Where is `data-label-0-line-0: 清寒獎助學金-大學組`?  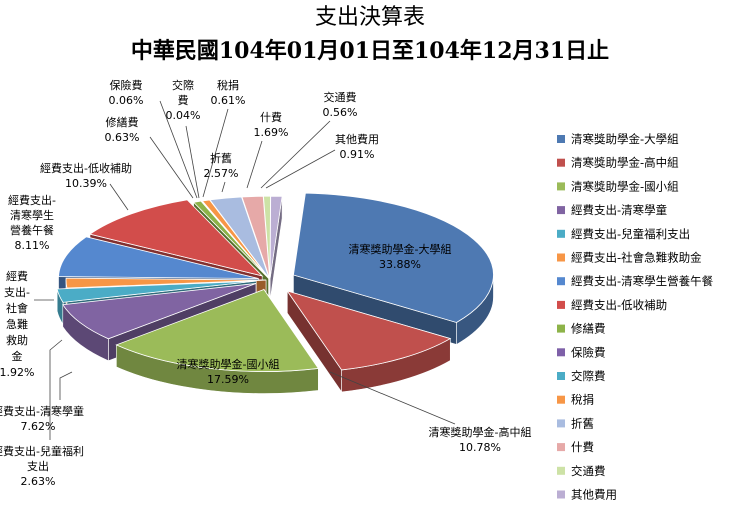 data-label-0-line-0: 清寒獎助學金-大學組 is located at coordinates (400, 249).